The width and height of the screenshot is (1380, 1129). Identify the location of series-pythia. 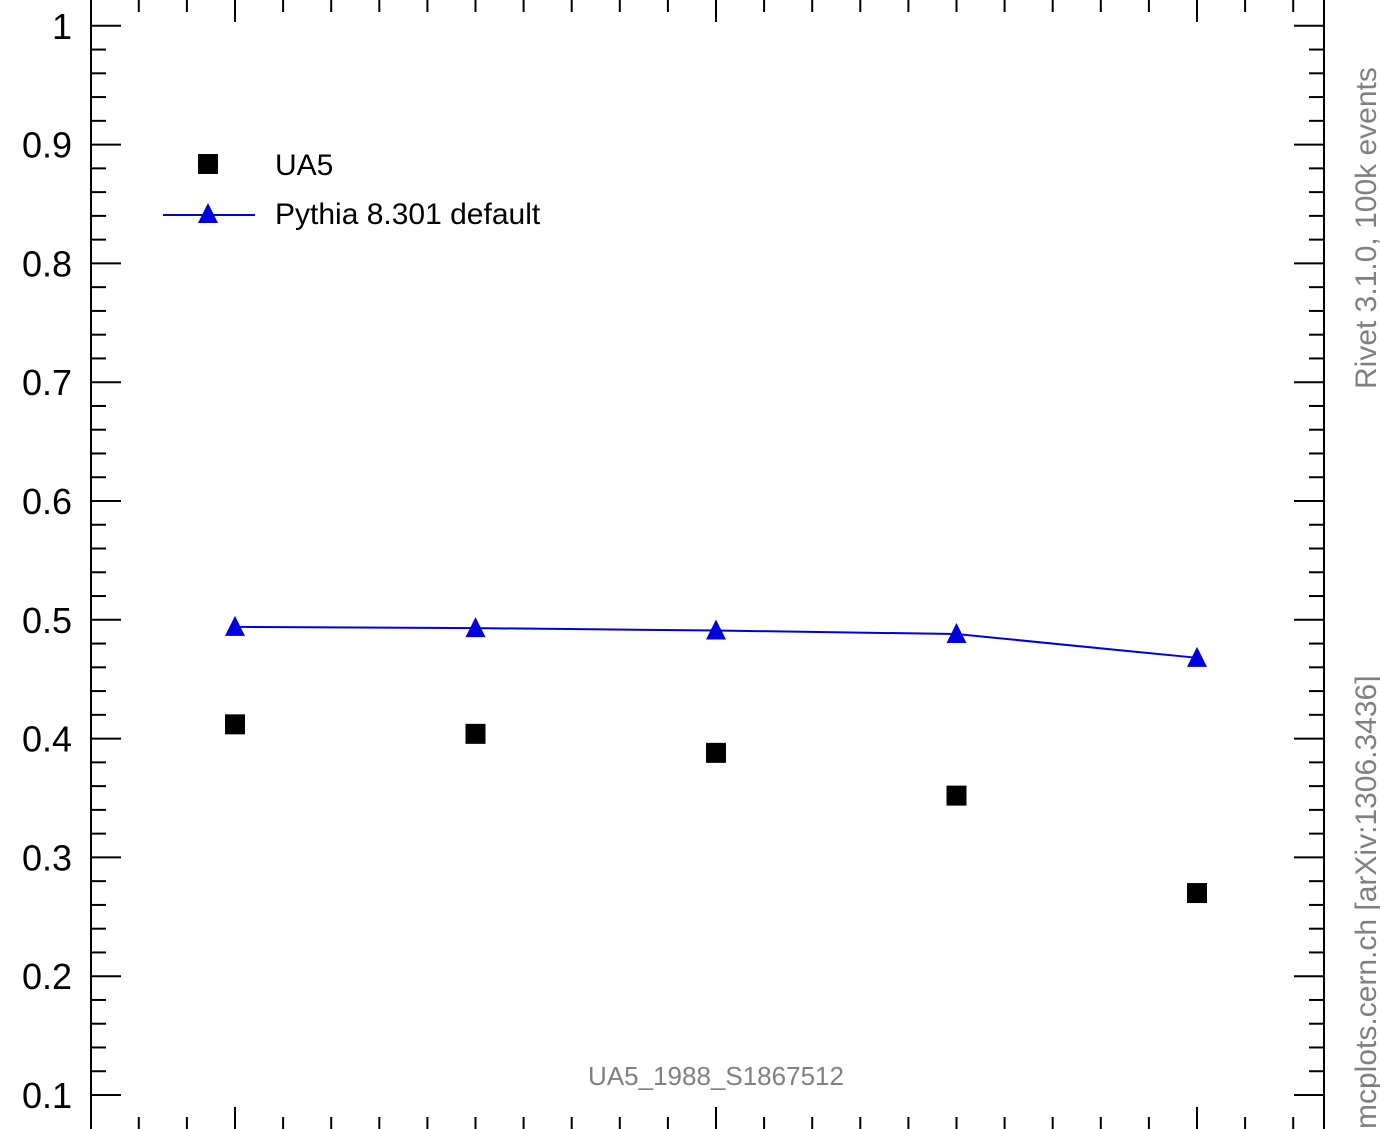
(716, 641).